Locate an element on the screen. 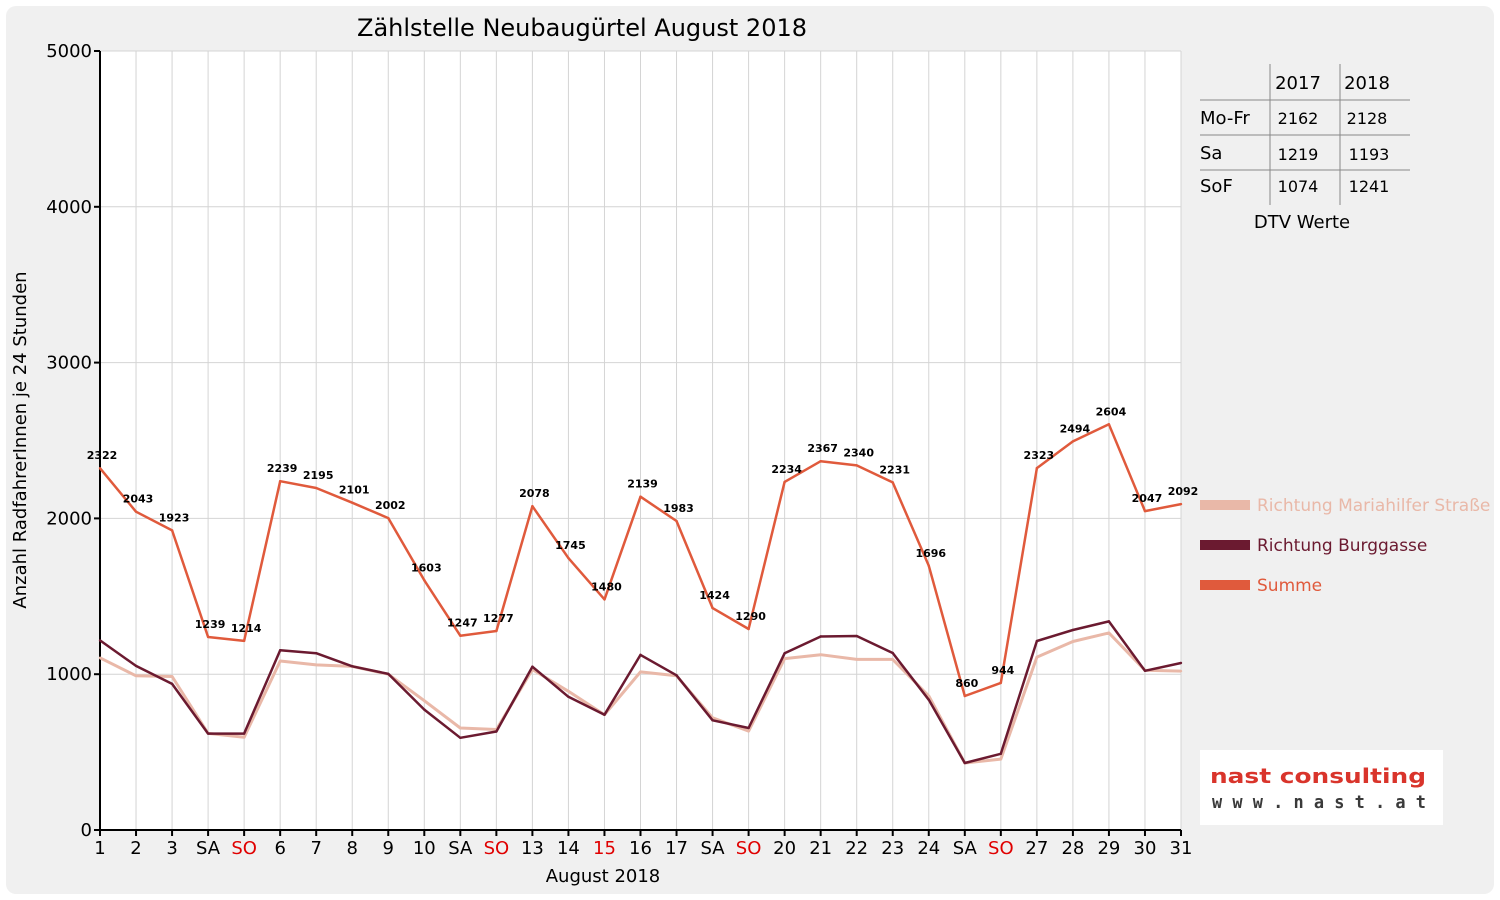 Image resolution: width=1500 pixels, height=900 pixels. x-tick-label: 1 is located at coordinates (99, 848).